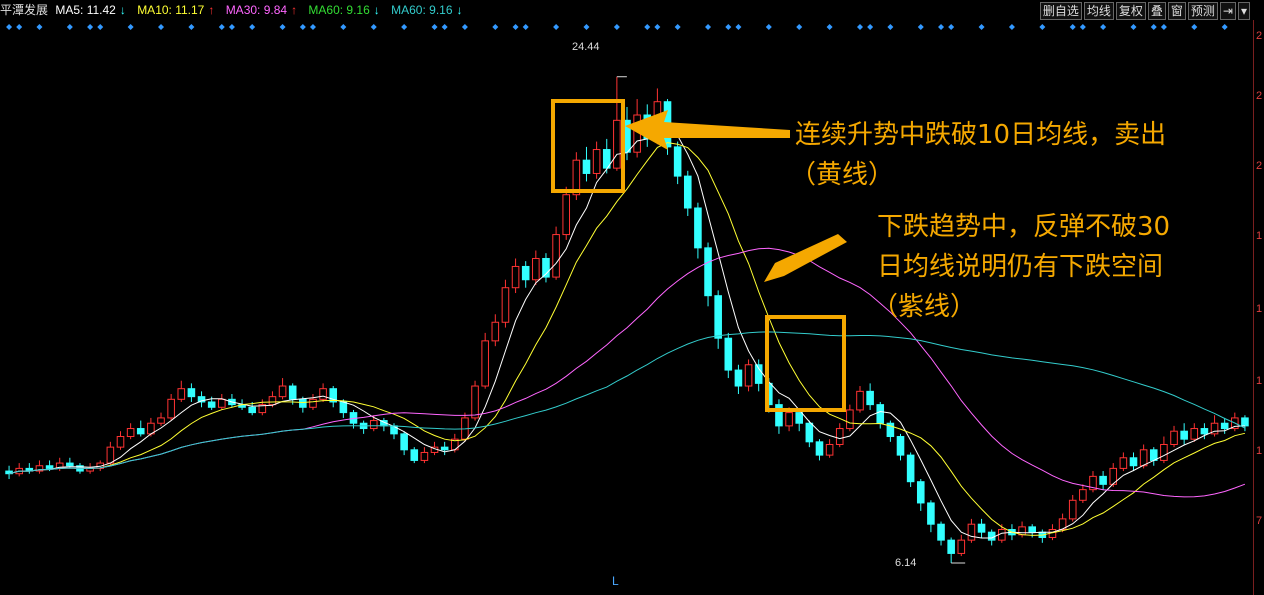 This screenshot has height=595, width=1264. What do you see at coordinates (707, 130) in the screenshot?
I see `sell-arrow` at bounding box center [707, 130].